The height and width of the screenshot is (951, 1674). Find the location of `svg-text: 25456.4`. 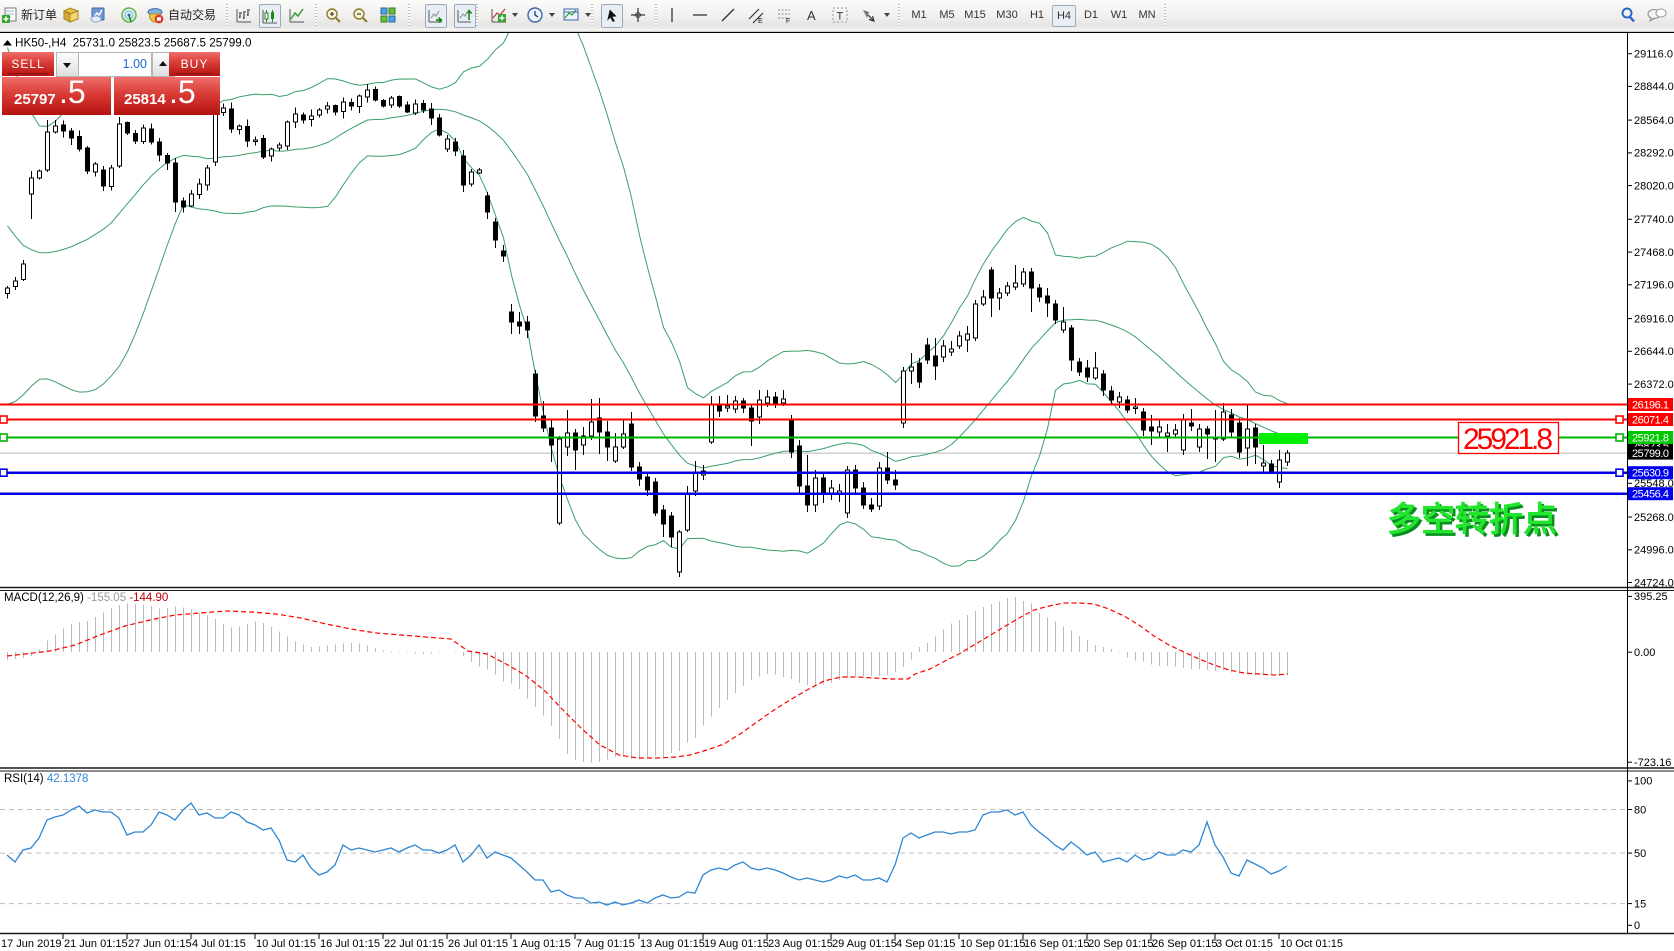

svg-text: 25456.4 is located at coordinates (1650, 495).